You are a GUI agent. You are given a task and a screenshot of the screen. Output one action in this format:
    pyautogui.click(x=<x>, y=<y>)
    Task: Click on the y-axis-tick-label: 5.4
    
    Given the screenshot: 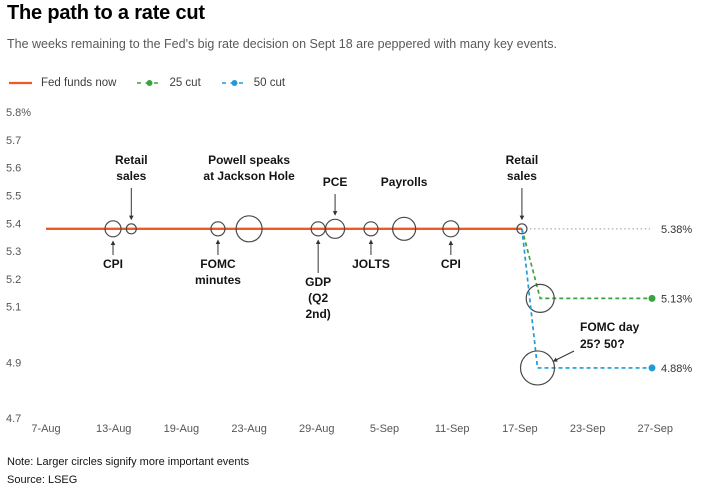 What is the action you would take?
    pyautogui.click(x=13, y=224)
    